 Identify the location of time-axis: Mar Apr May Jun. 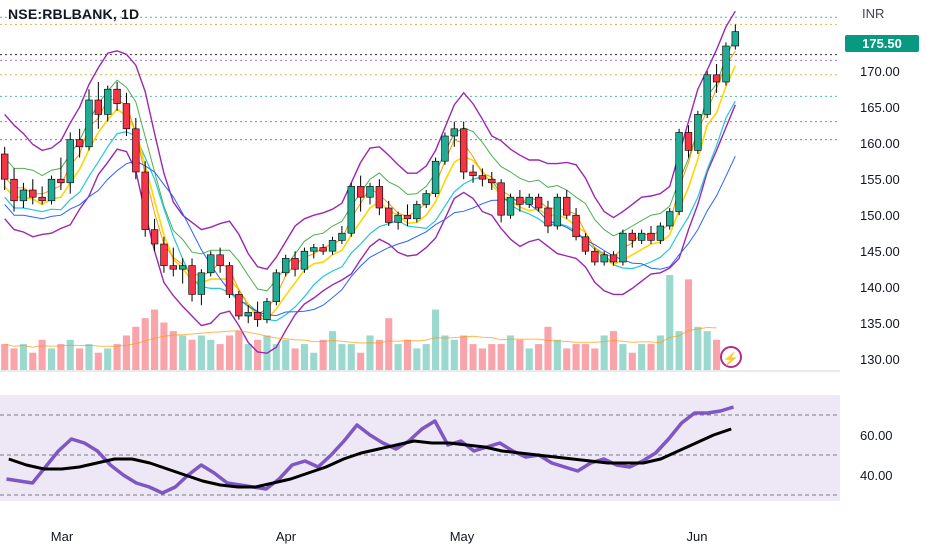
(379, 536).